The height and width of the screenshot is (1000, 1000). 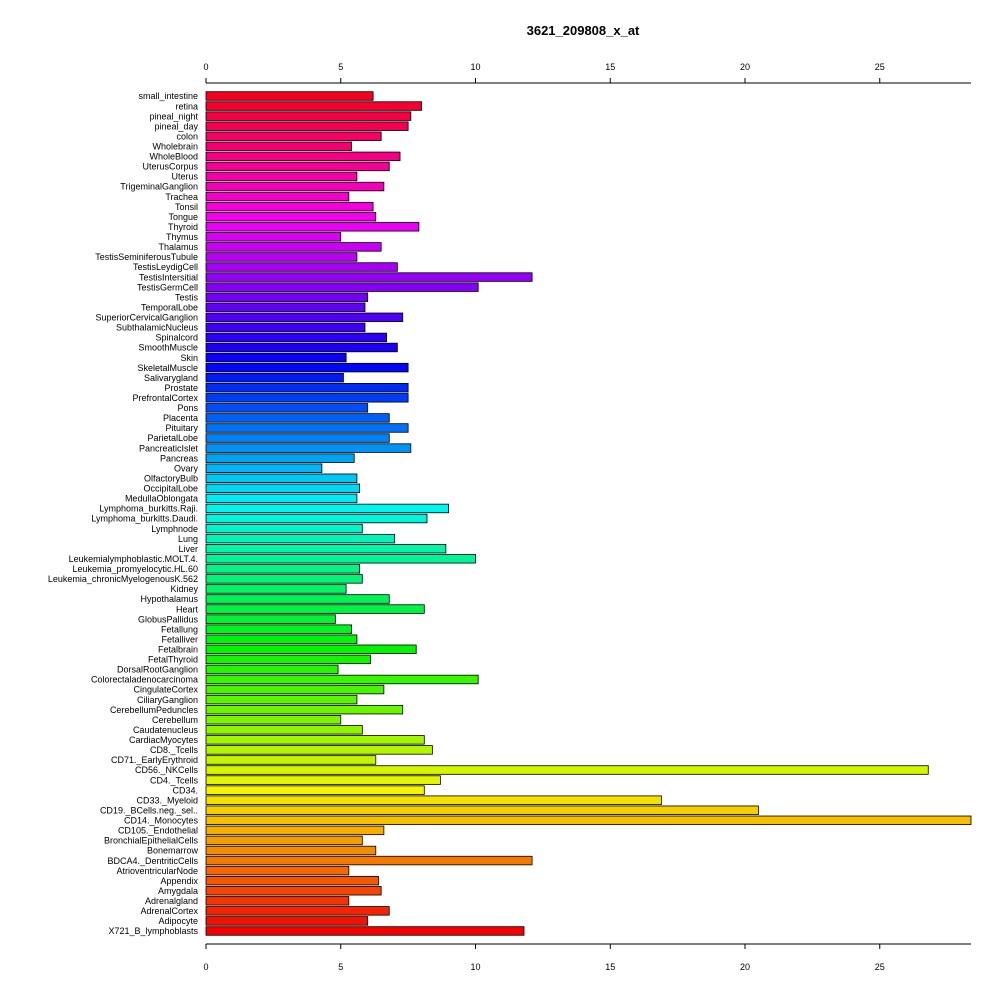 I want to click on category-label: AdrenalCortex, so click(x=169, y=911).